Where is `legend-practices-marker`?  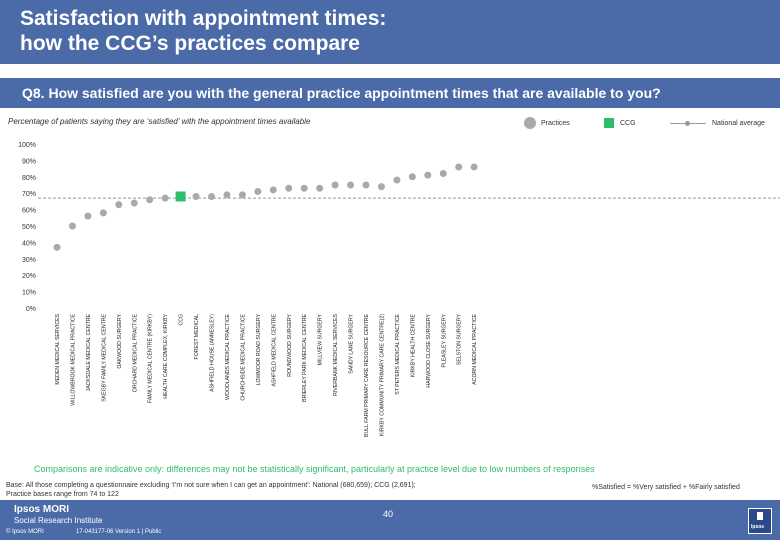 legend-practices-marker is located at coordinates (530, 123).